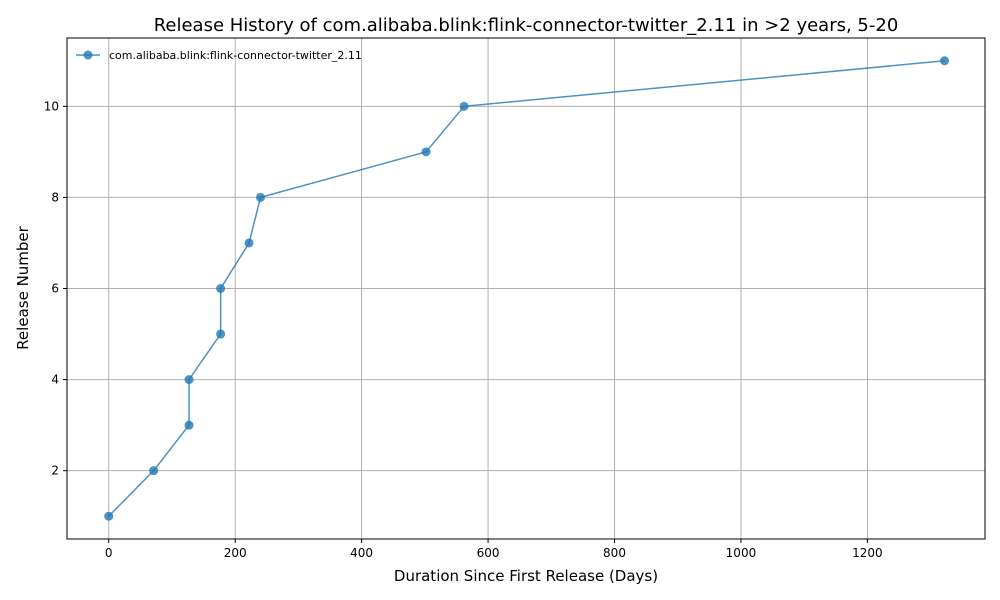 This screenshot has width=1000, height=600. I want to click on y-tick-label: 8, so click(55, 197).